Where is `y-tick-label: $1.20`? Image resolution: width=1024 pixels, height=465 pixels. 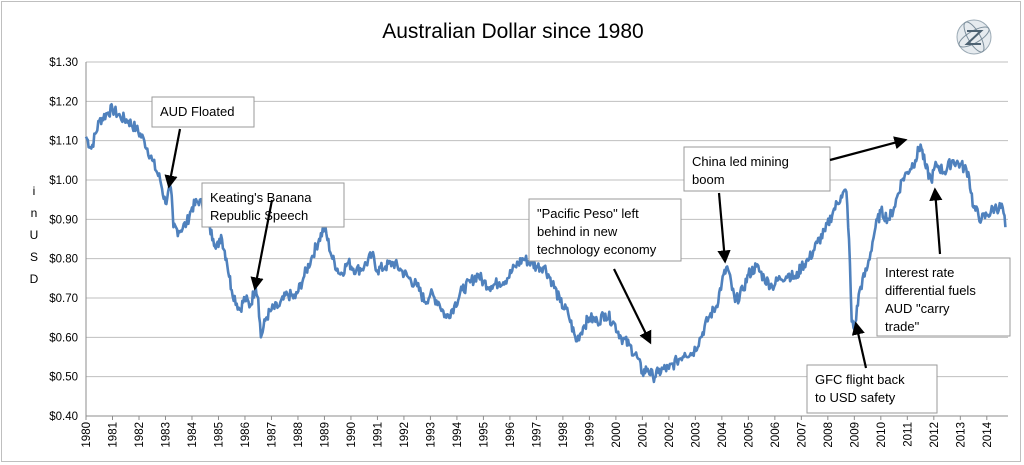 y-tick-label: $1.20 is located at coordinates (63, 102).